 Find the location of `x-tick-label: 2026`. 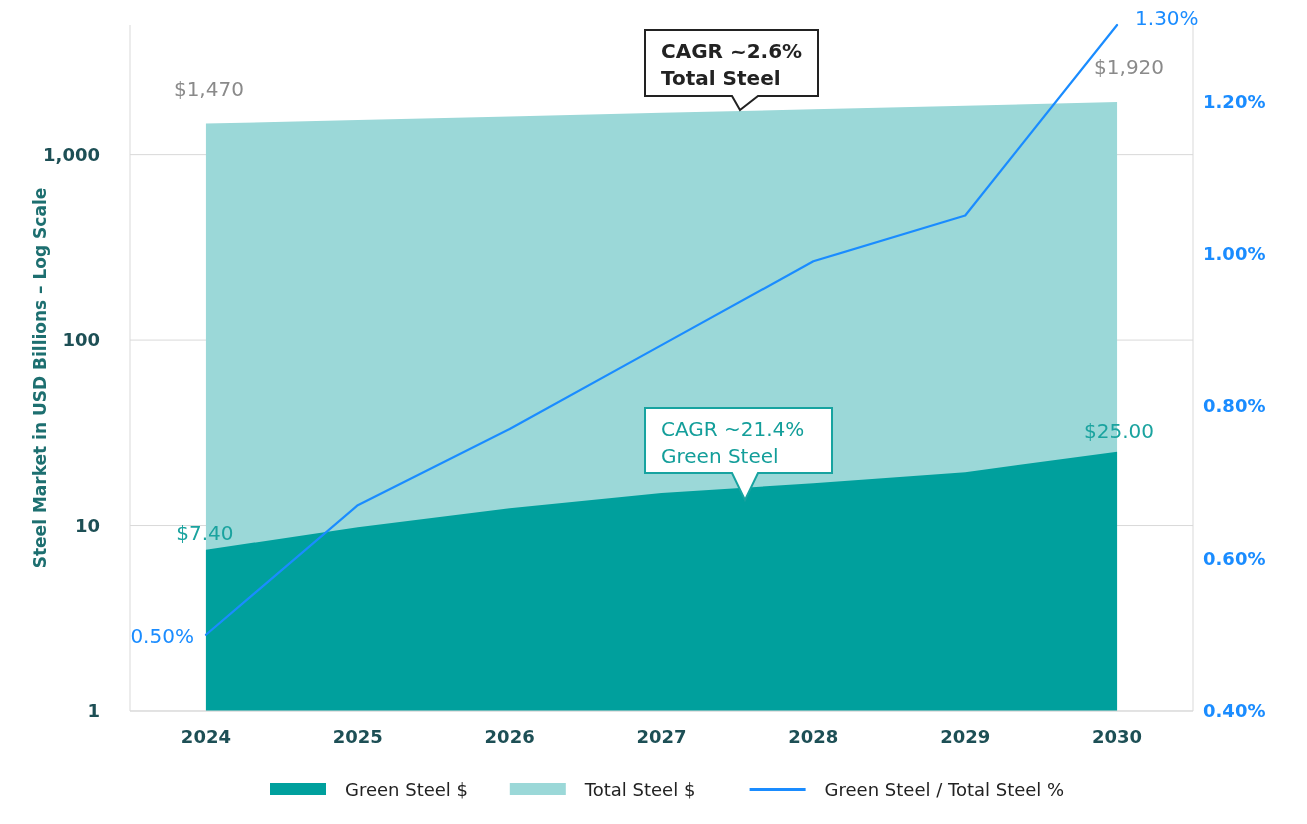

x-tick-label: 2026 is located at coordinates (509, 736).